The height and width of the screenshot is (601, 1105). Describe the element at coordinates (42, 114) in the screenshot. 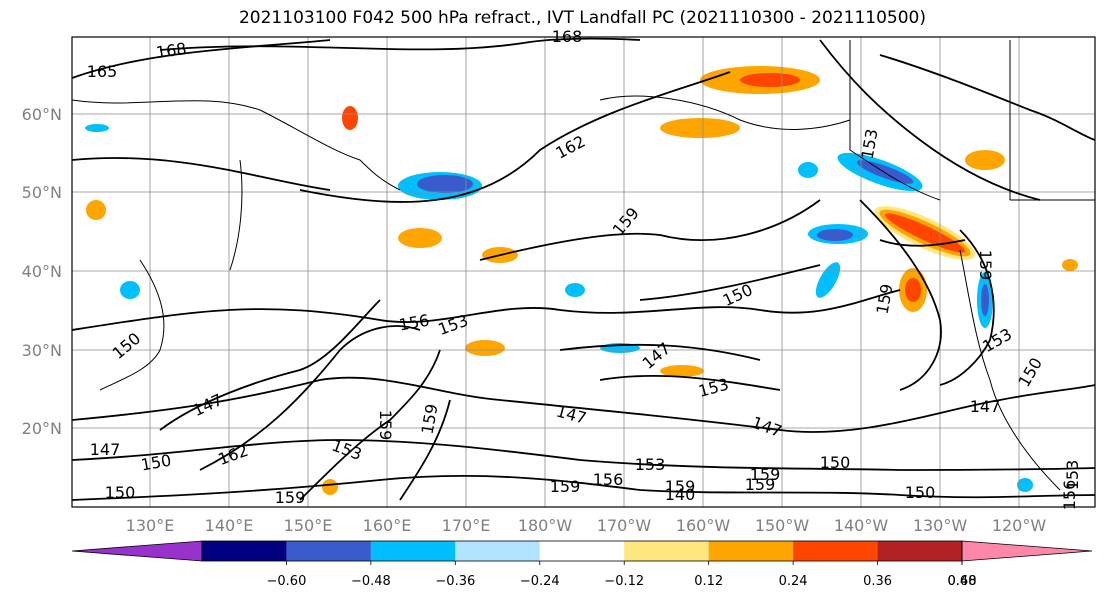

I see `lat-label: 60°N` at that location.